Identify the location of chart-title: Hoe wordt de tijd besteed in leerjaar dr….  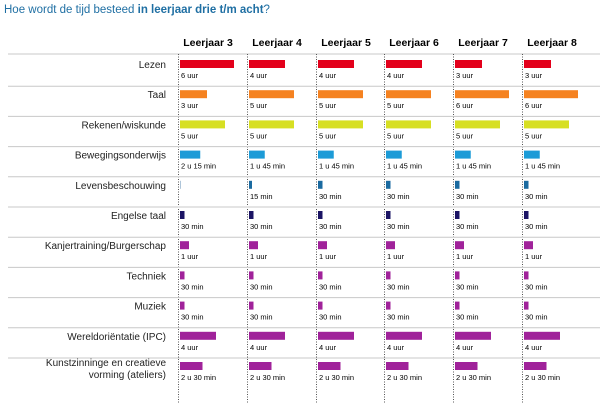
(137, 10).